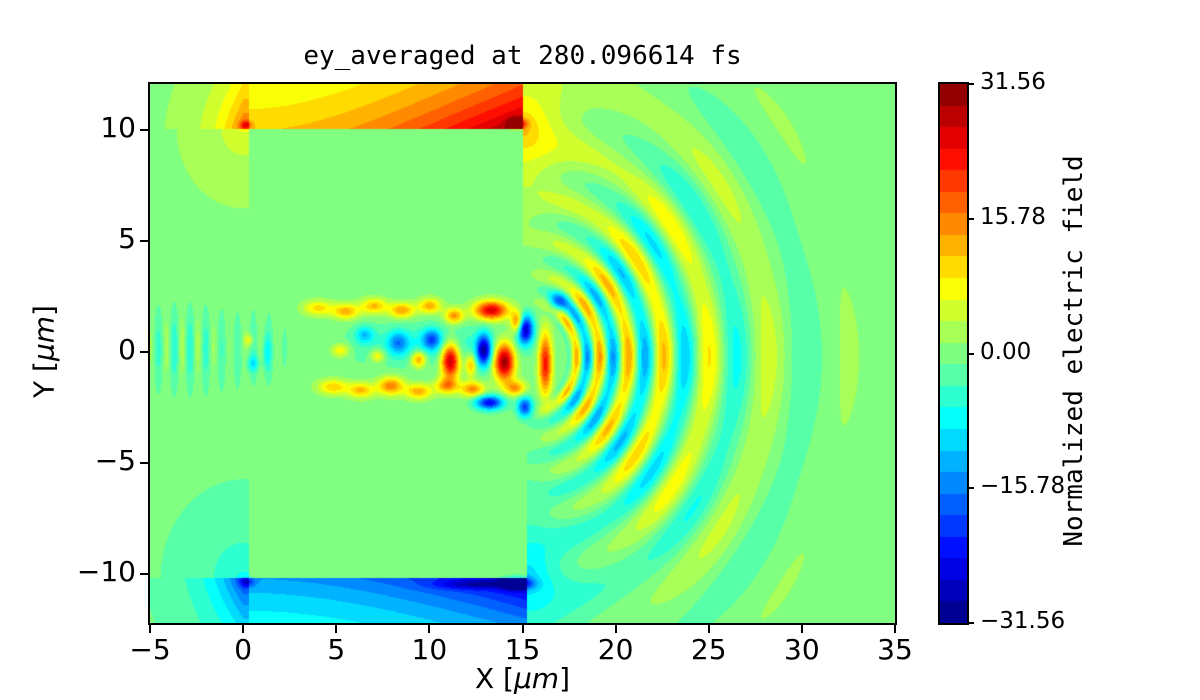 Image resolution: width=1200 pixels, height=700 pixels. Describe the element at coordinates (127, 350) in the screenshot. I see `y-tick-label: 0` at that location.